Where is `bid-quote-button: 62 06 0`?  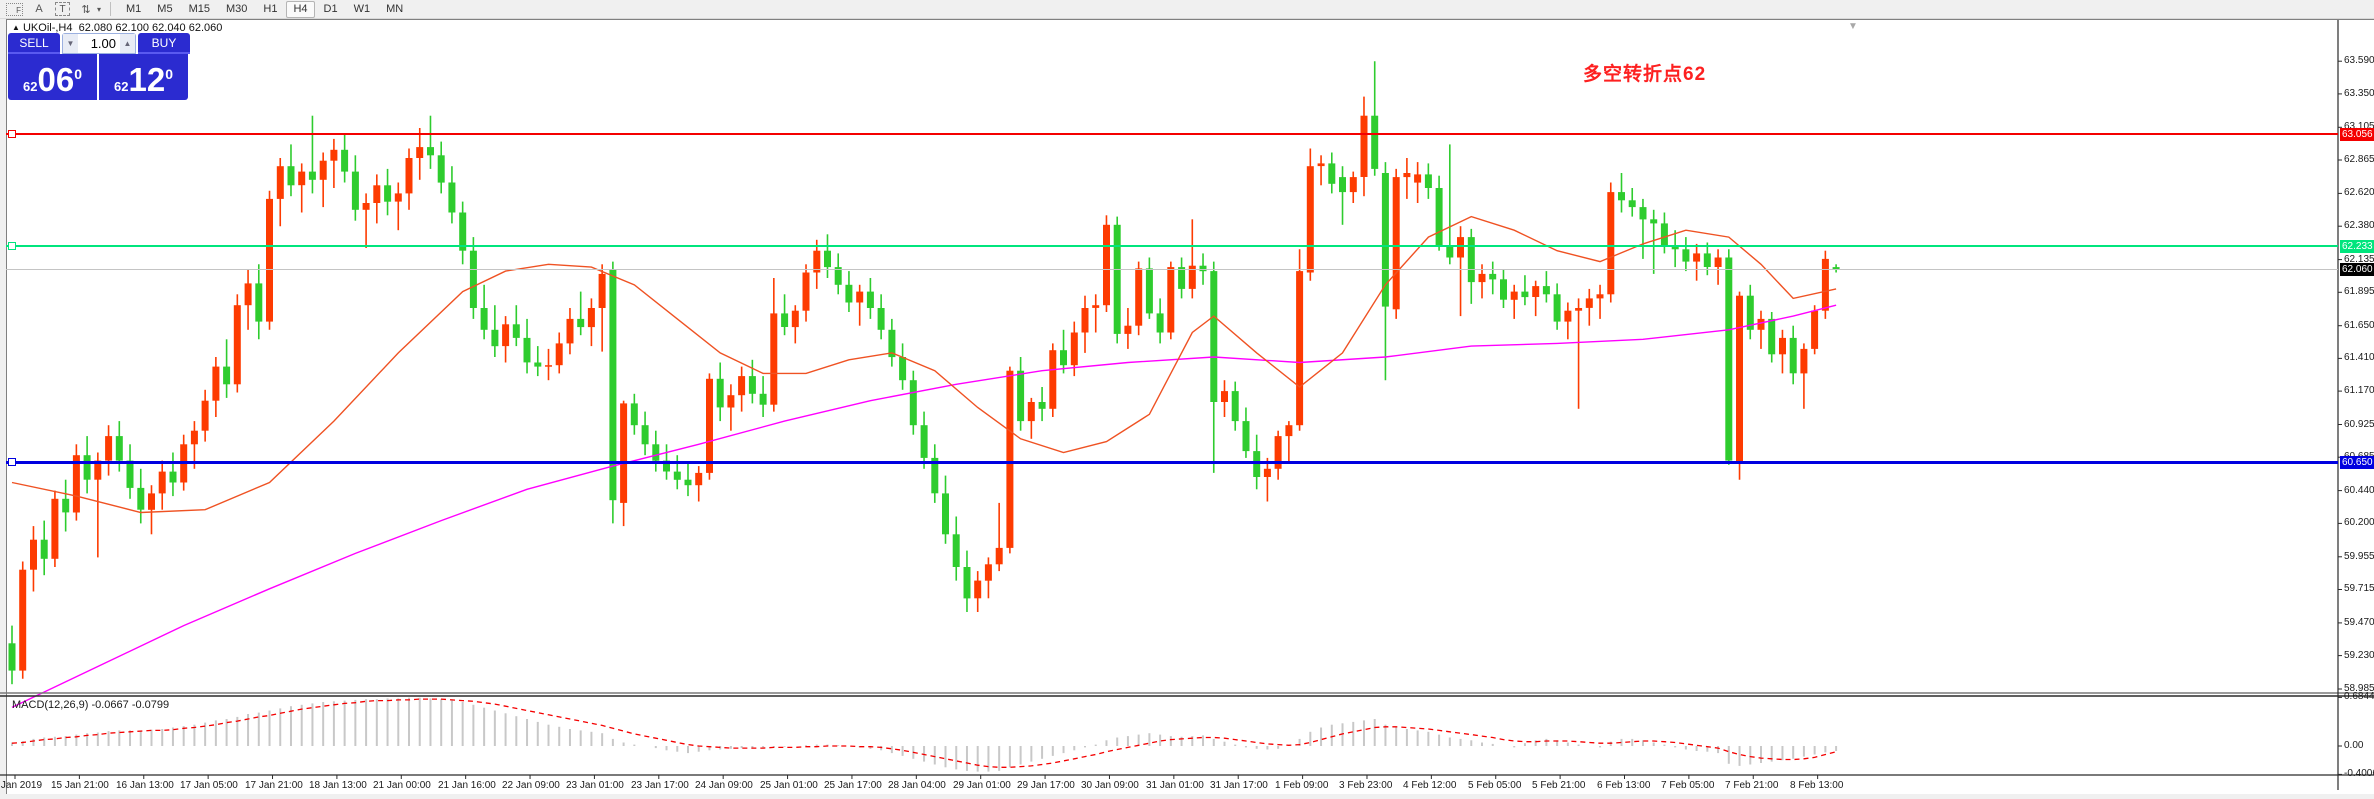 bid-quote-button: 62 06 0 is located at coordinates (52, 77).